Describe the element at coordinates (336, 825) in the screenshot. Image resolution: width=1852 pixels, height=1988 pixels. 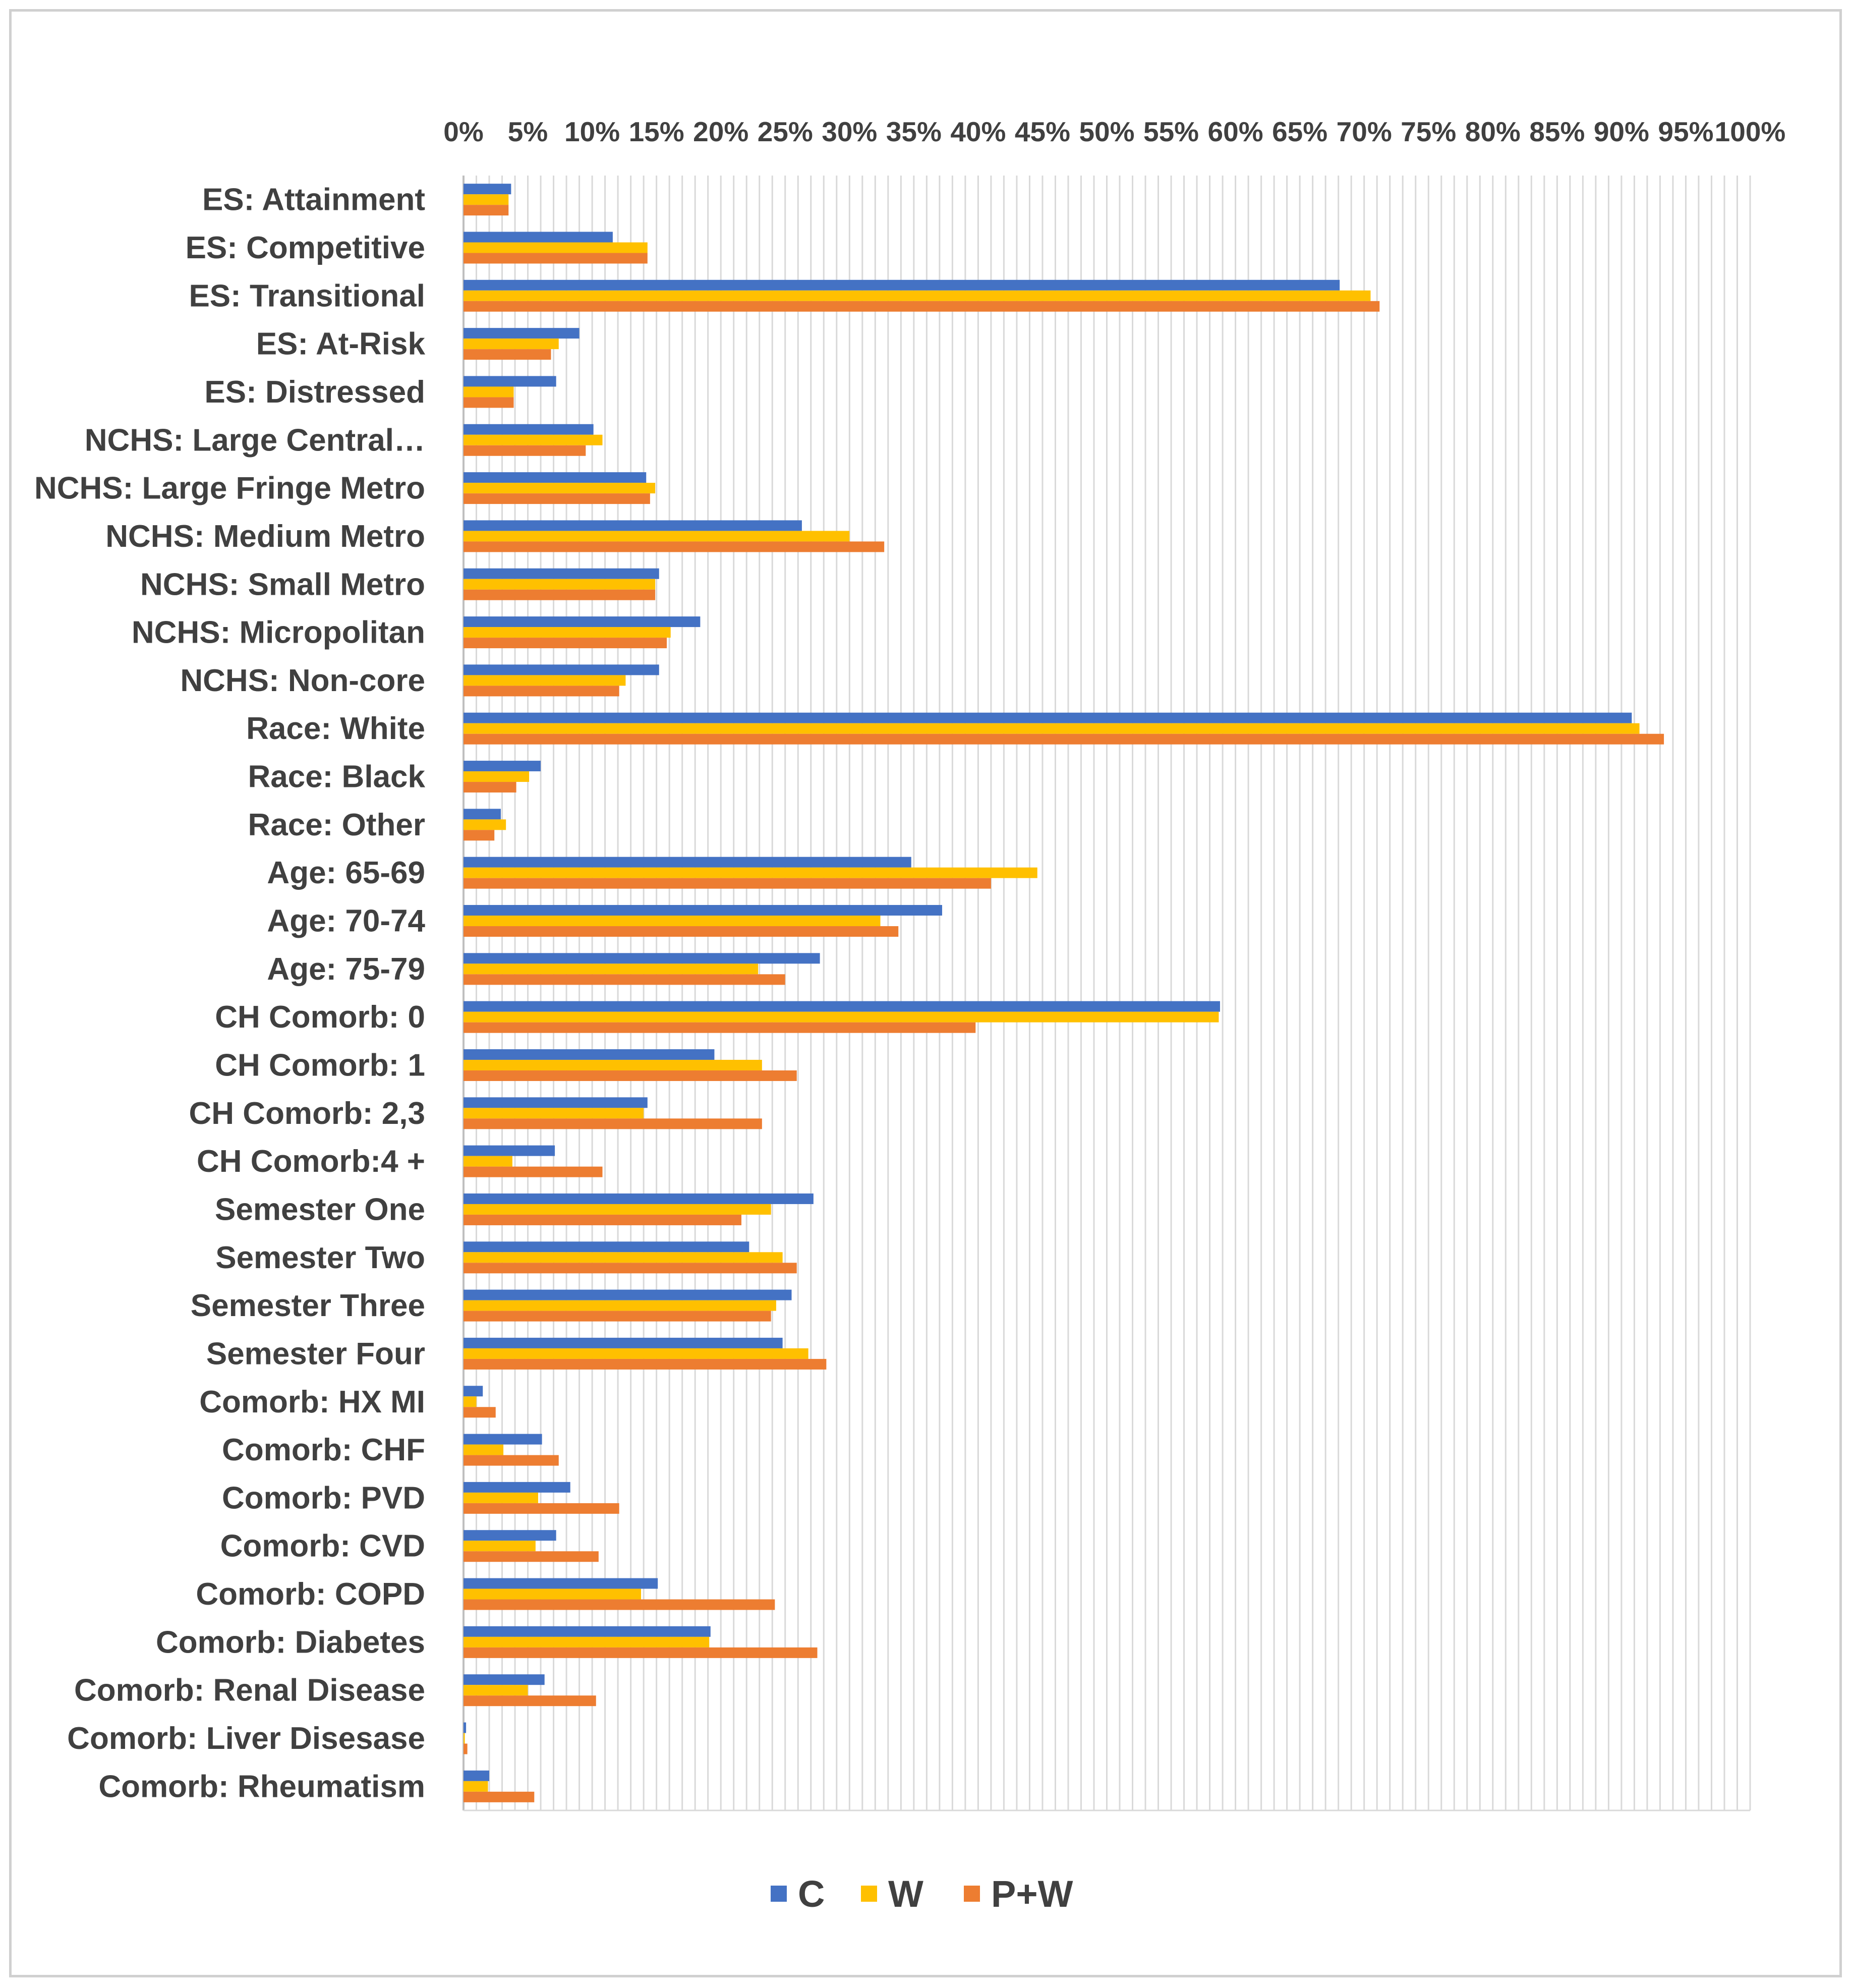
I see `category-label: Race: Other` at that location.